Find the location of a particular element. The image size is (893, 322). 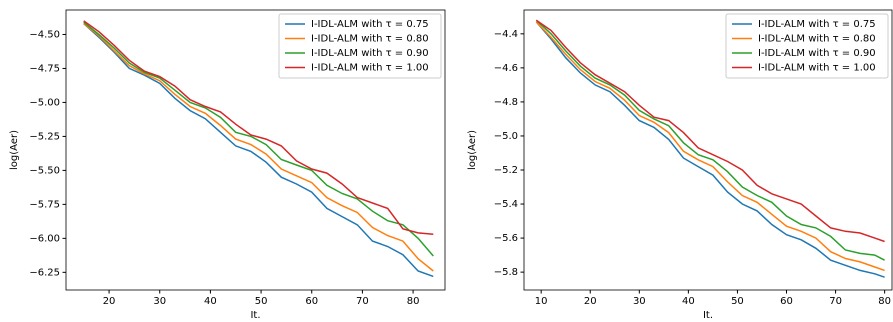

y-tick-label: −6.00 is located at coordinates (44, 238).